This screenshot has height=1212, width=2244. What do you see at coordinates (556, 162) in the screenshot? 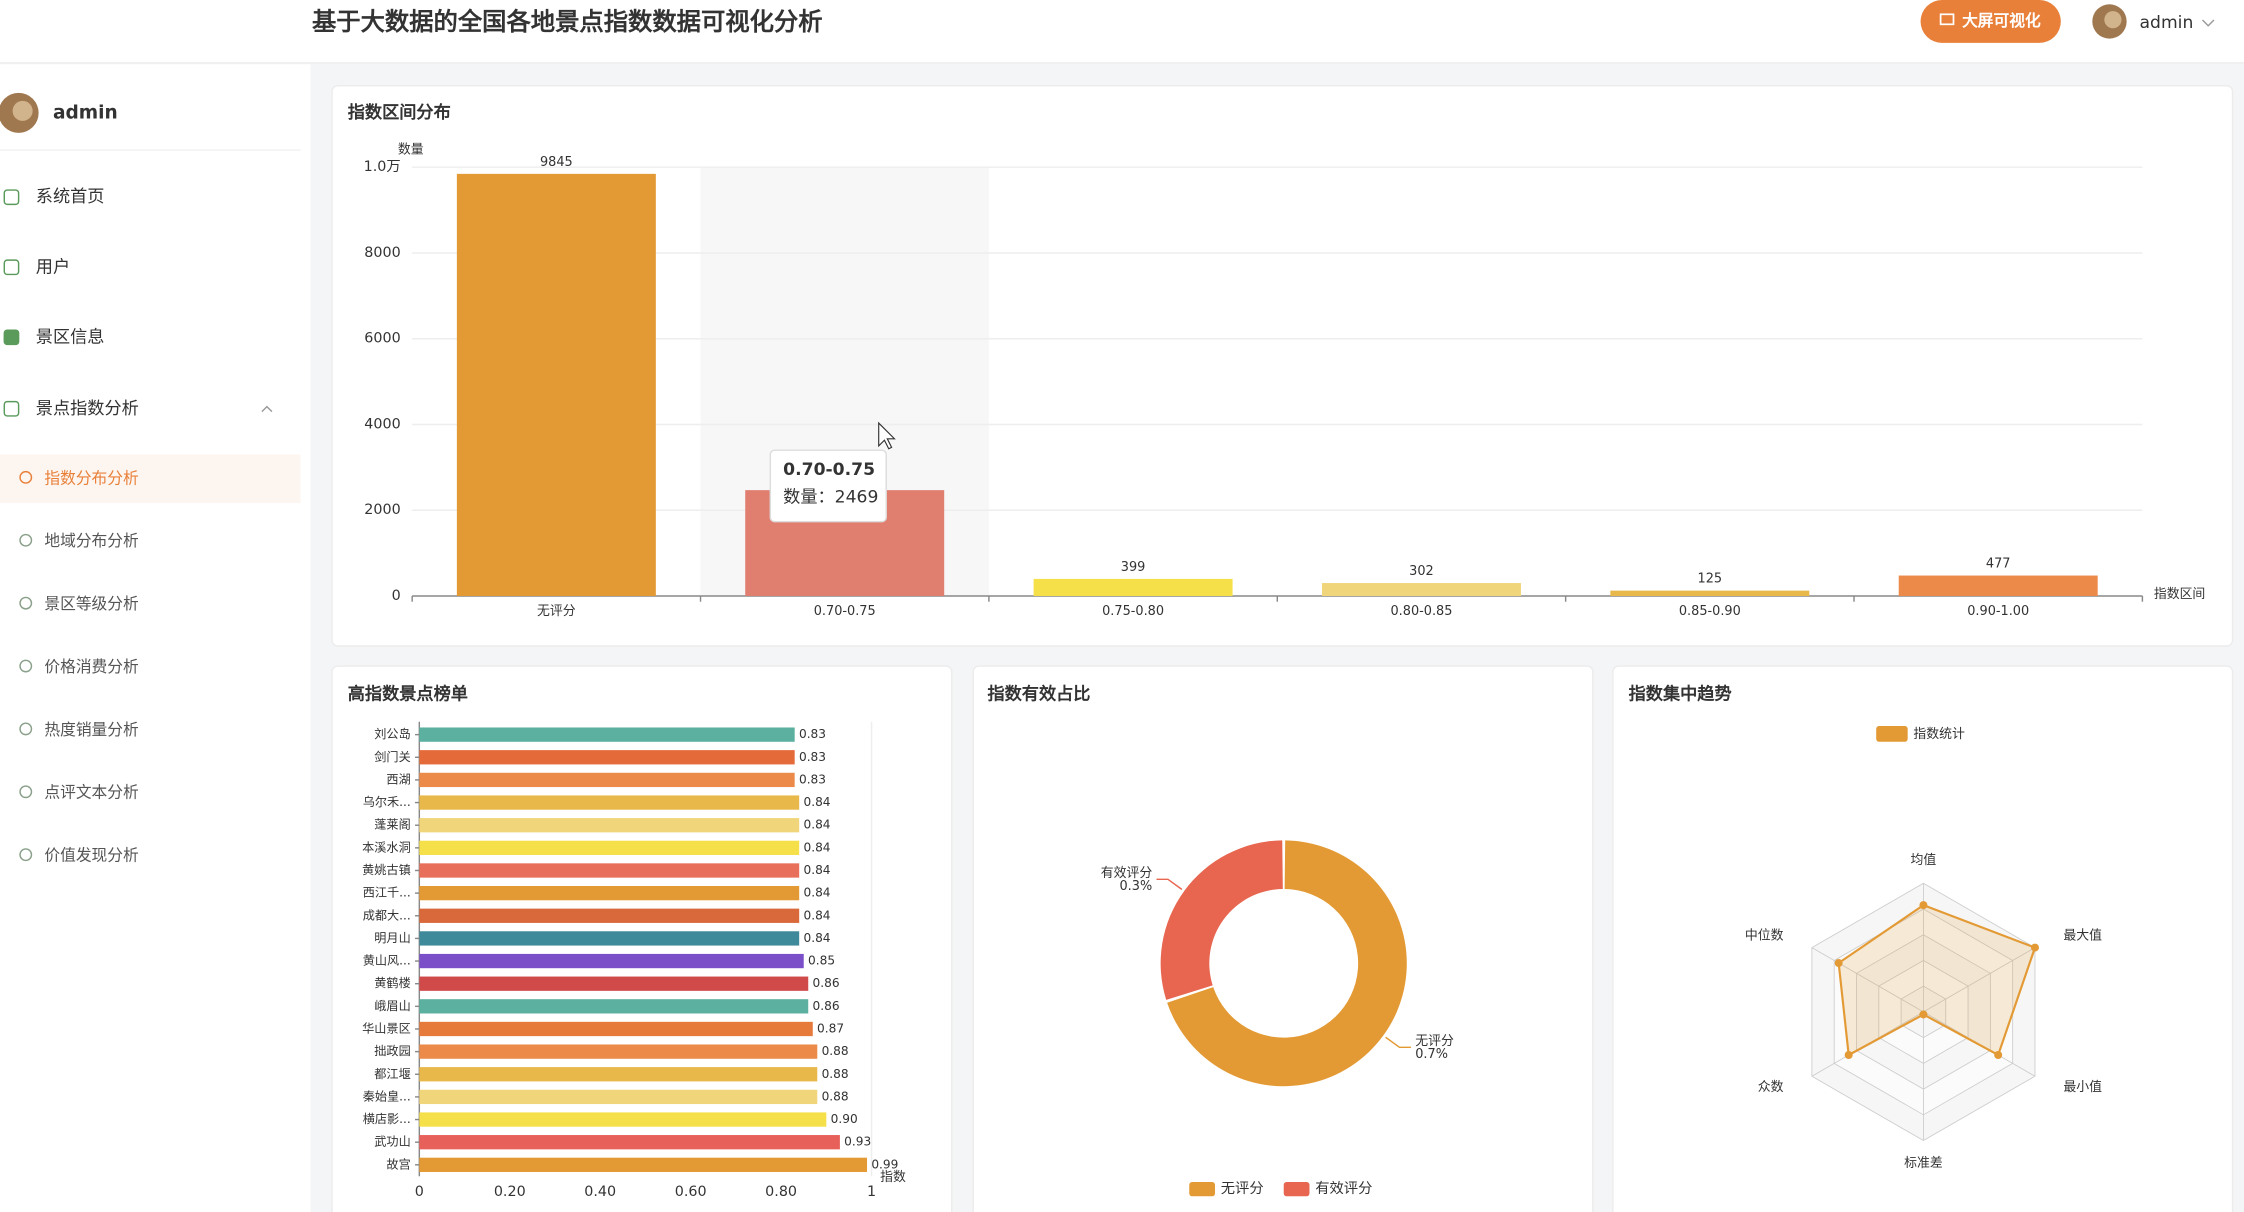
I see `bar-value-label: 9845` at bounding box center [556, 162].